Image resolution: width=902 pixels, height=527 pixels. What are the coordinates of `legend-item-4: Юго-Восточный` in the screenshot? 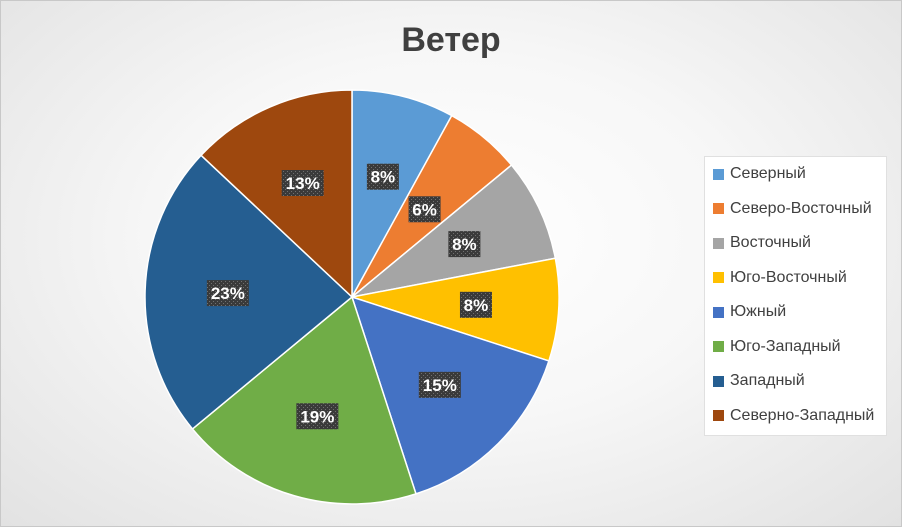 It's located at (795, 278).